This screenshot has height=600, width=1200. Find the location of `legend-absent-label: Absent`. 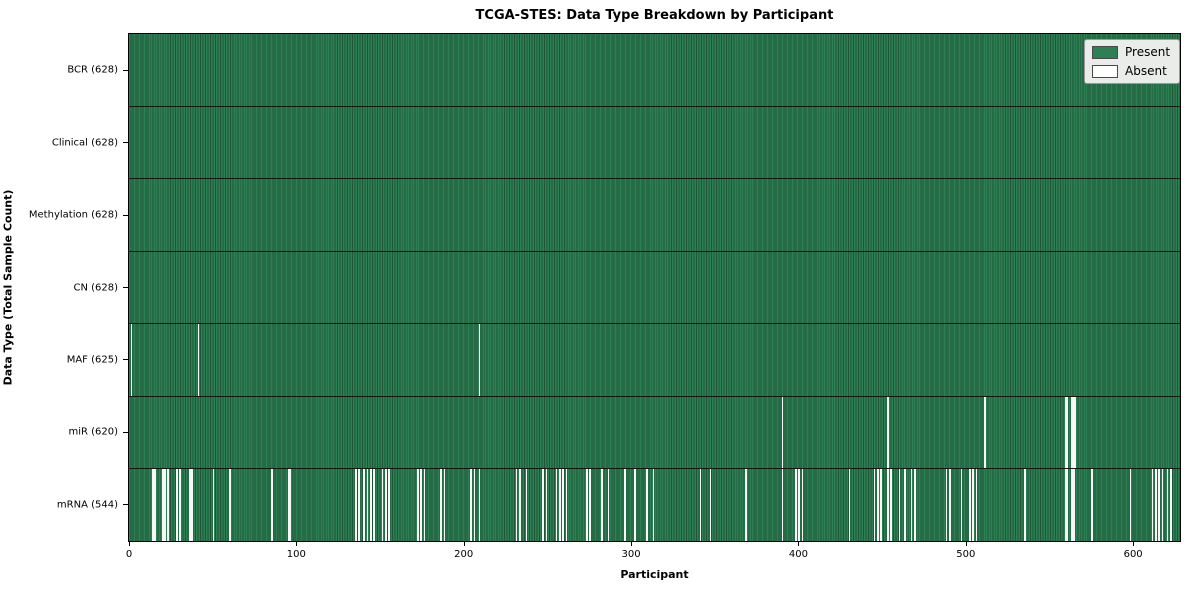

legend-absent-label: Absent is located at coordinates (1146, 71).